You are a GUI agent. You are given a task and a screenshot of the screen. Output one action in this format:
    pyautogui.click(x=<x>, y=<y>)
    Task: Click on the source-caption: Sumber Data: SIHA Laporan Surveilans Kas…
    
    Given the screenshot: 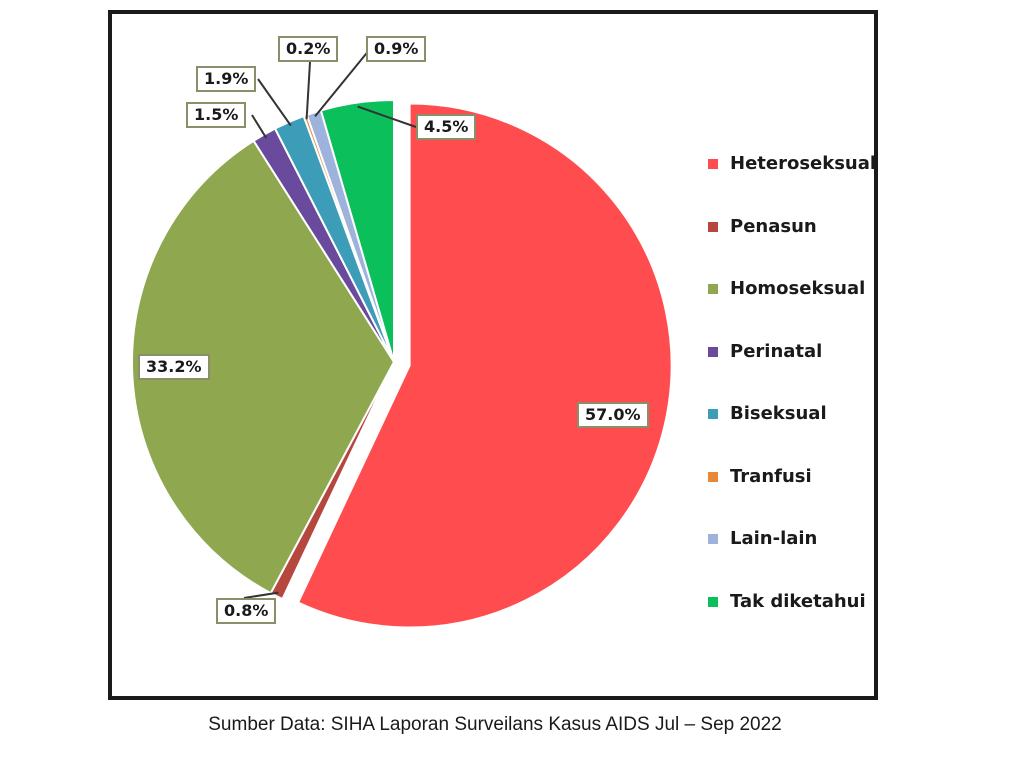 What is the action you would take?
    pyautogui.click(x=495, y=724)
    